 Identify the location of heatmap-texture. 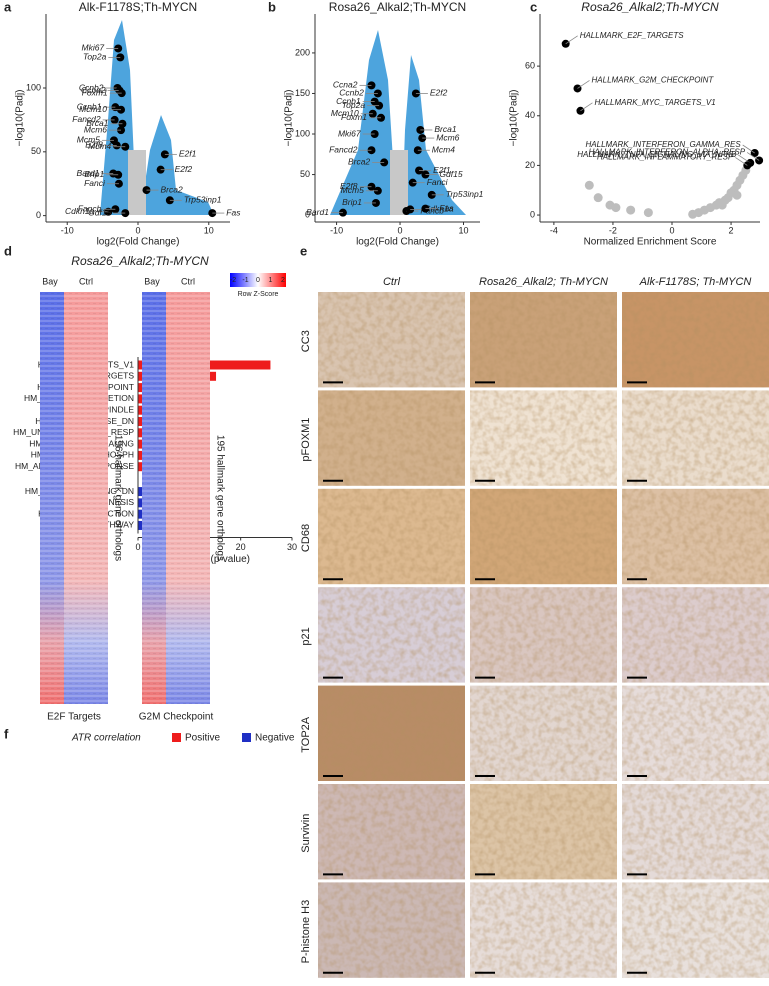
(74, 498).